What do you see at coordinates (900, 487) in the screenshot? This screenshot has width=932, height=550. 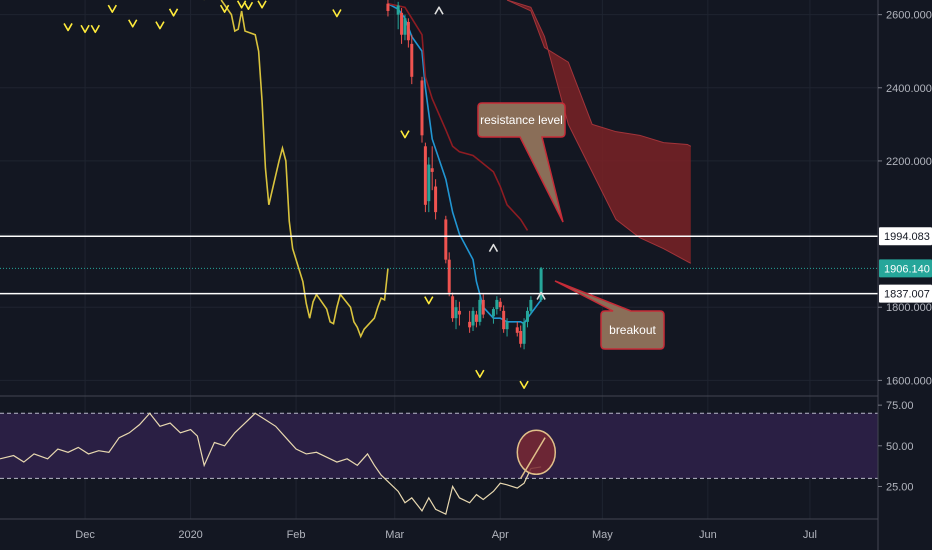 I see `rsi-tick-label: 25.00` at bounding box center [900, 487].